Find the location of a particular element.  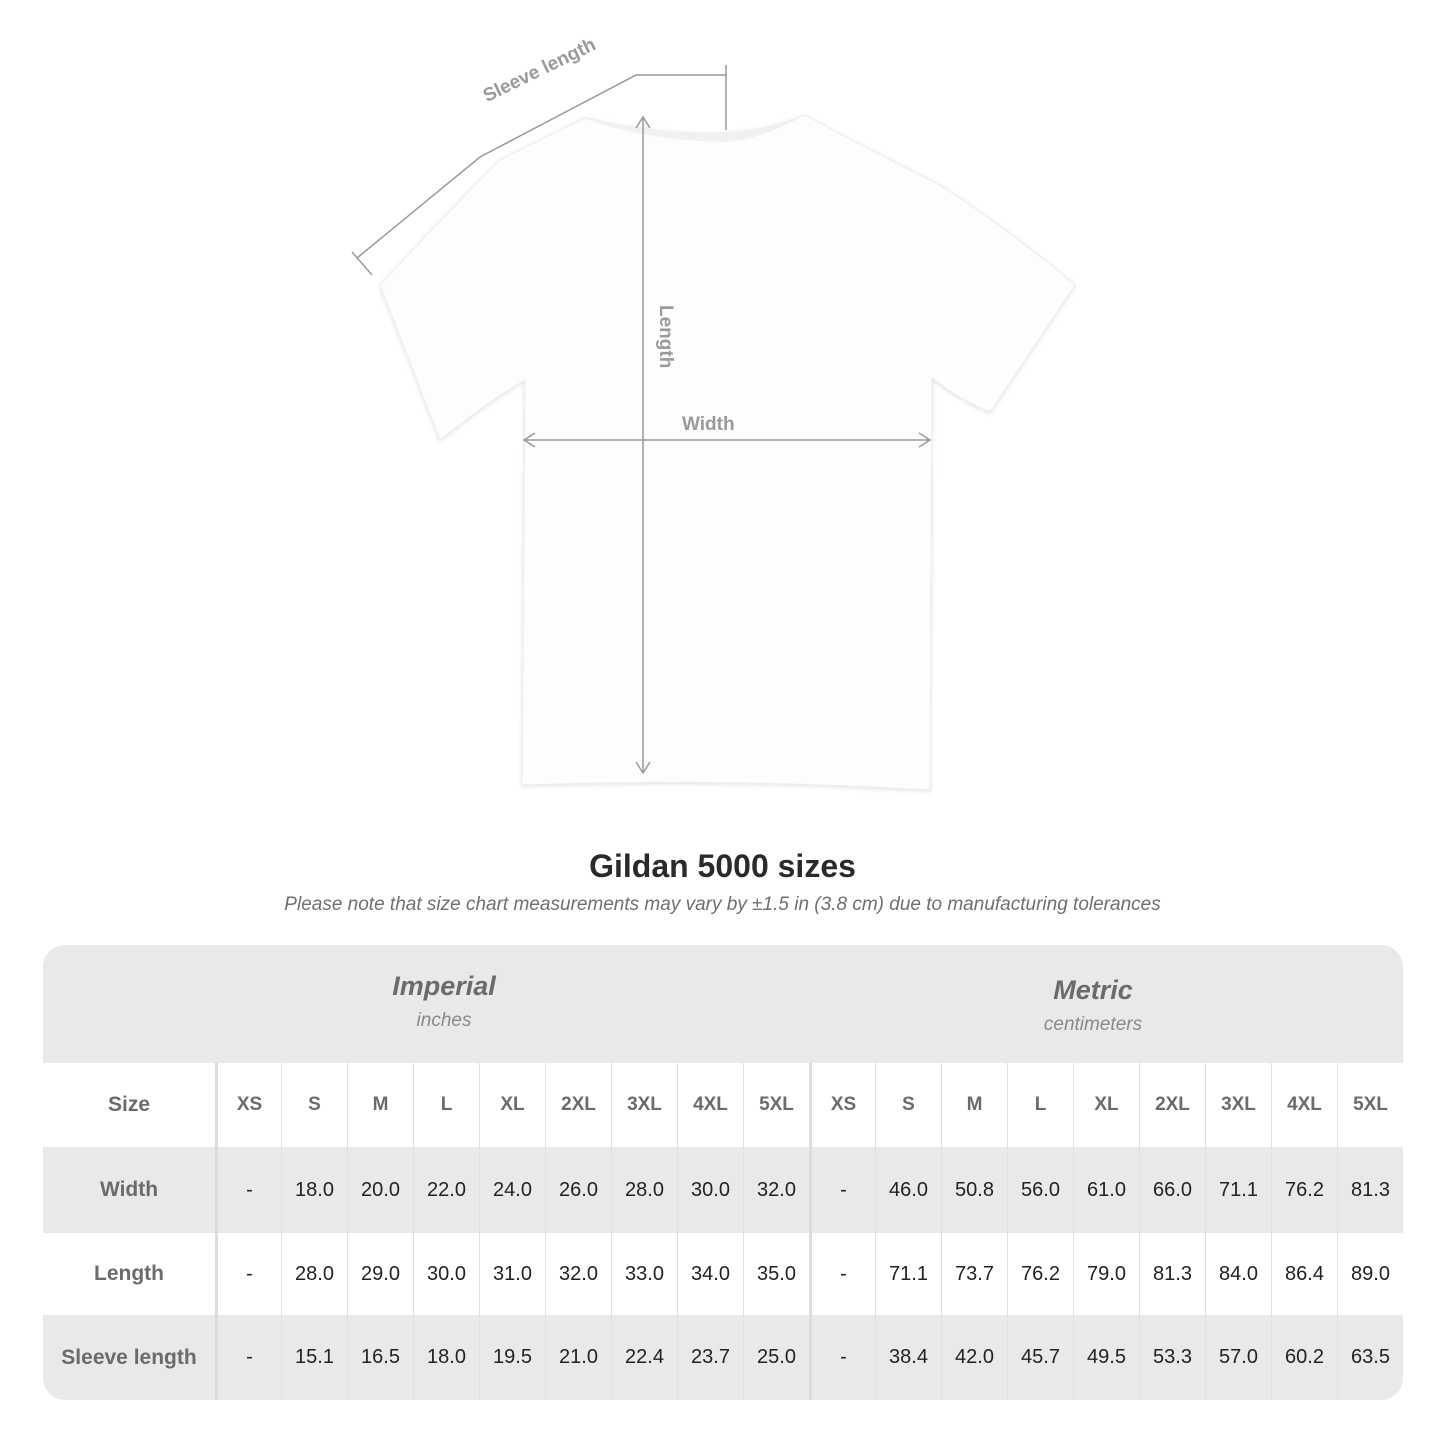

sleeve-measure-line is located at coordinates (541, 166).